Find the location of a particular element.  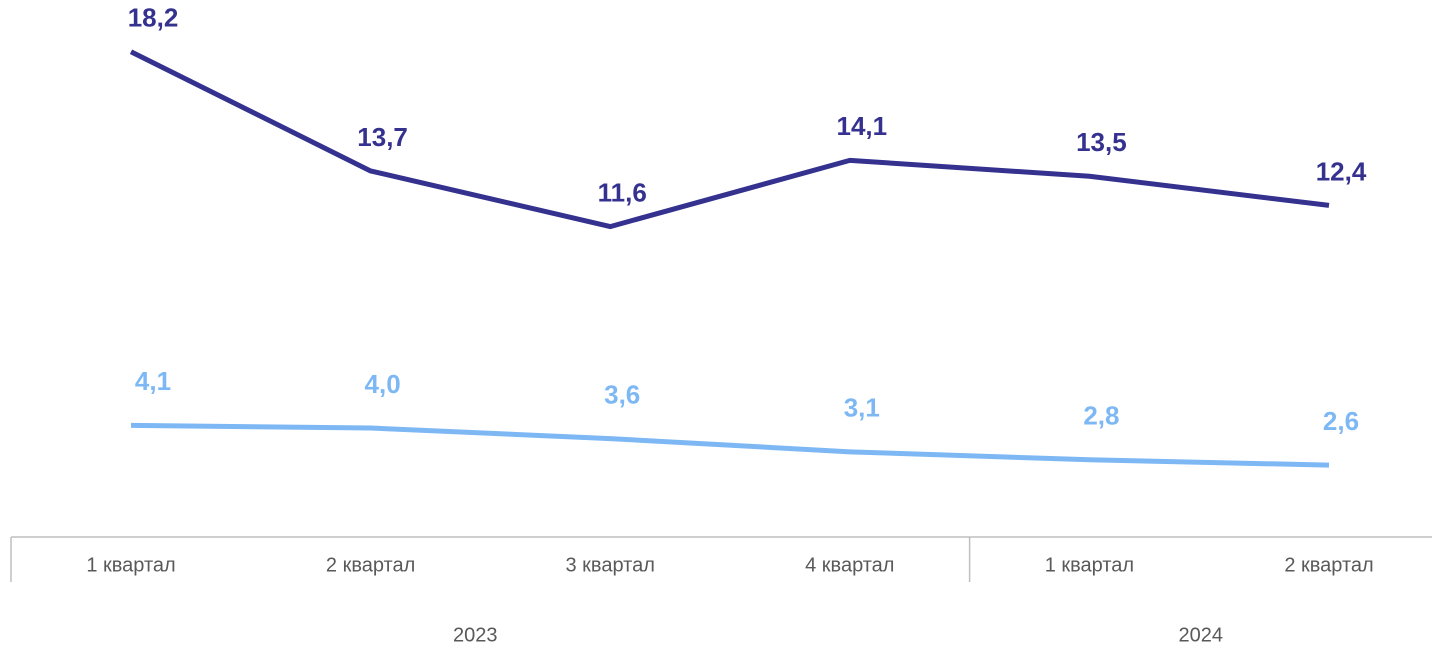

data-label: 13,7 is located at coordinates (382, 137).